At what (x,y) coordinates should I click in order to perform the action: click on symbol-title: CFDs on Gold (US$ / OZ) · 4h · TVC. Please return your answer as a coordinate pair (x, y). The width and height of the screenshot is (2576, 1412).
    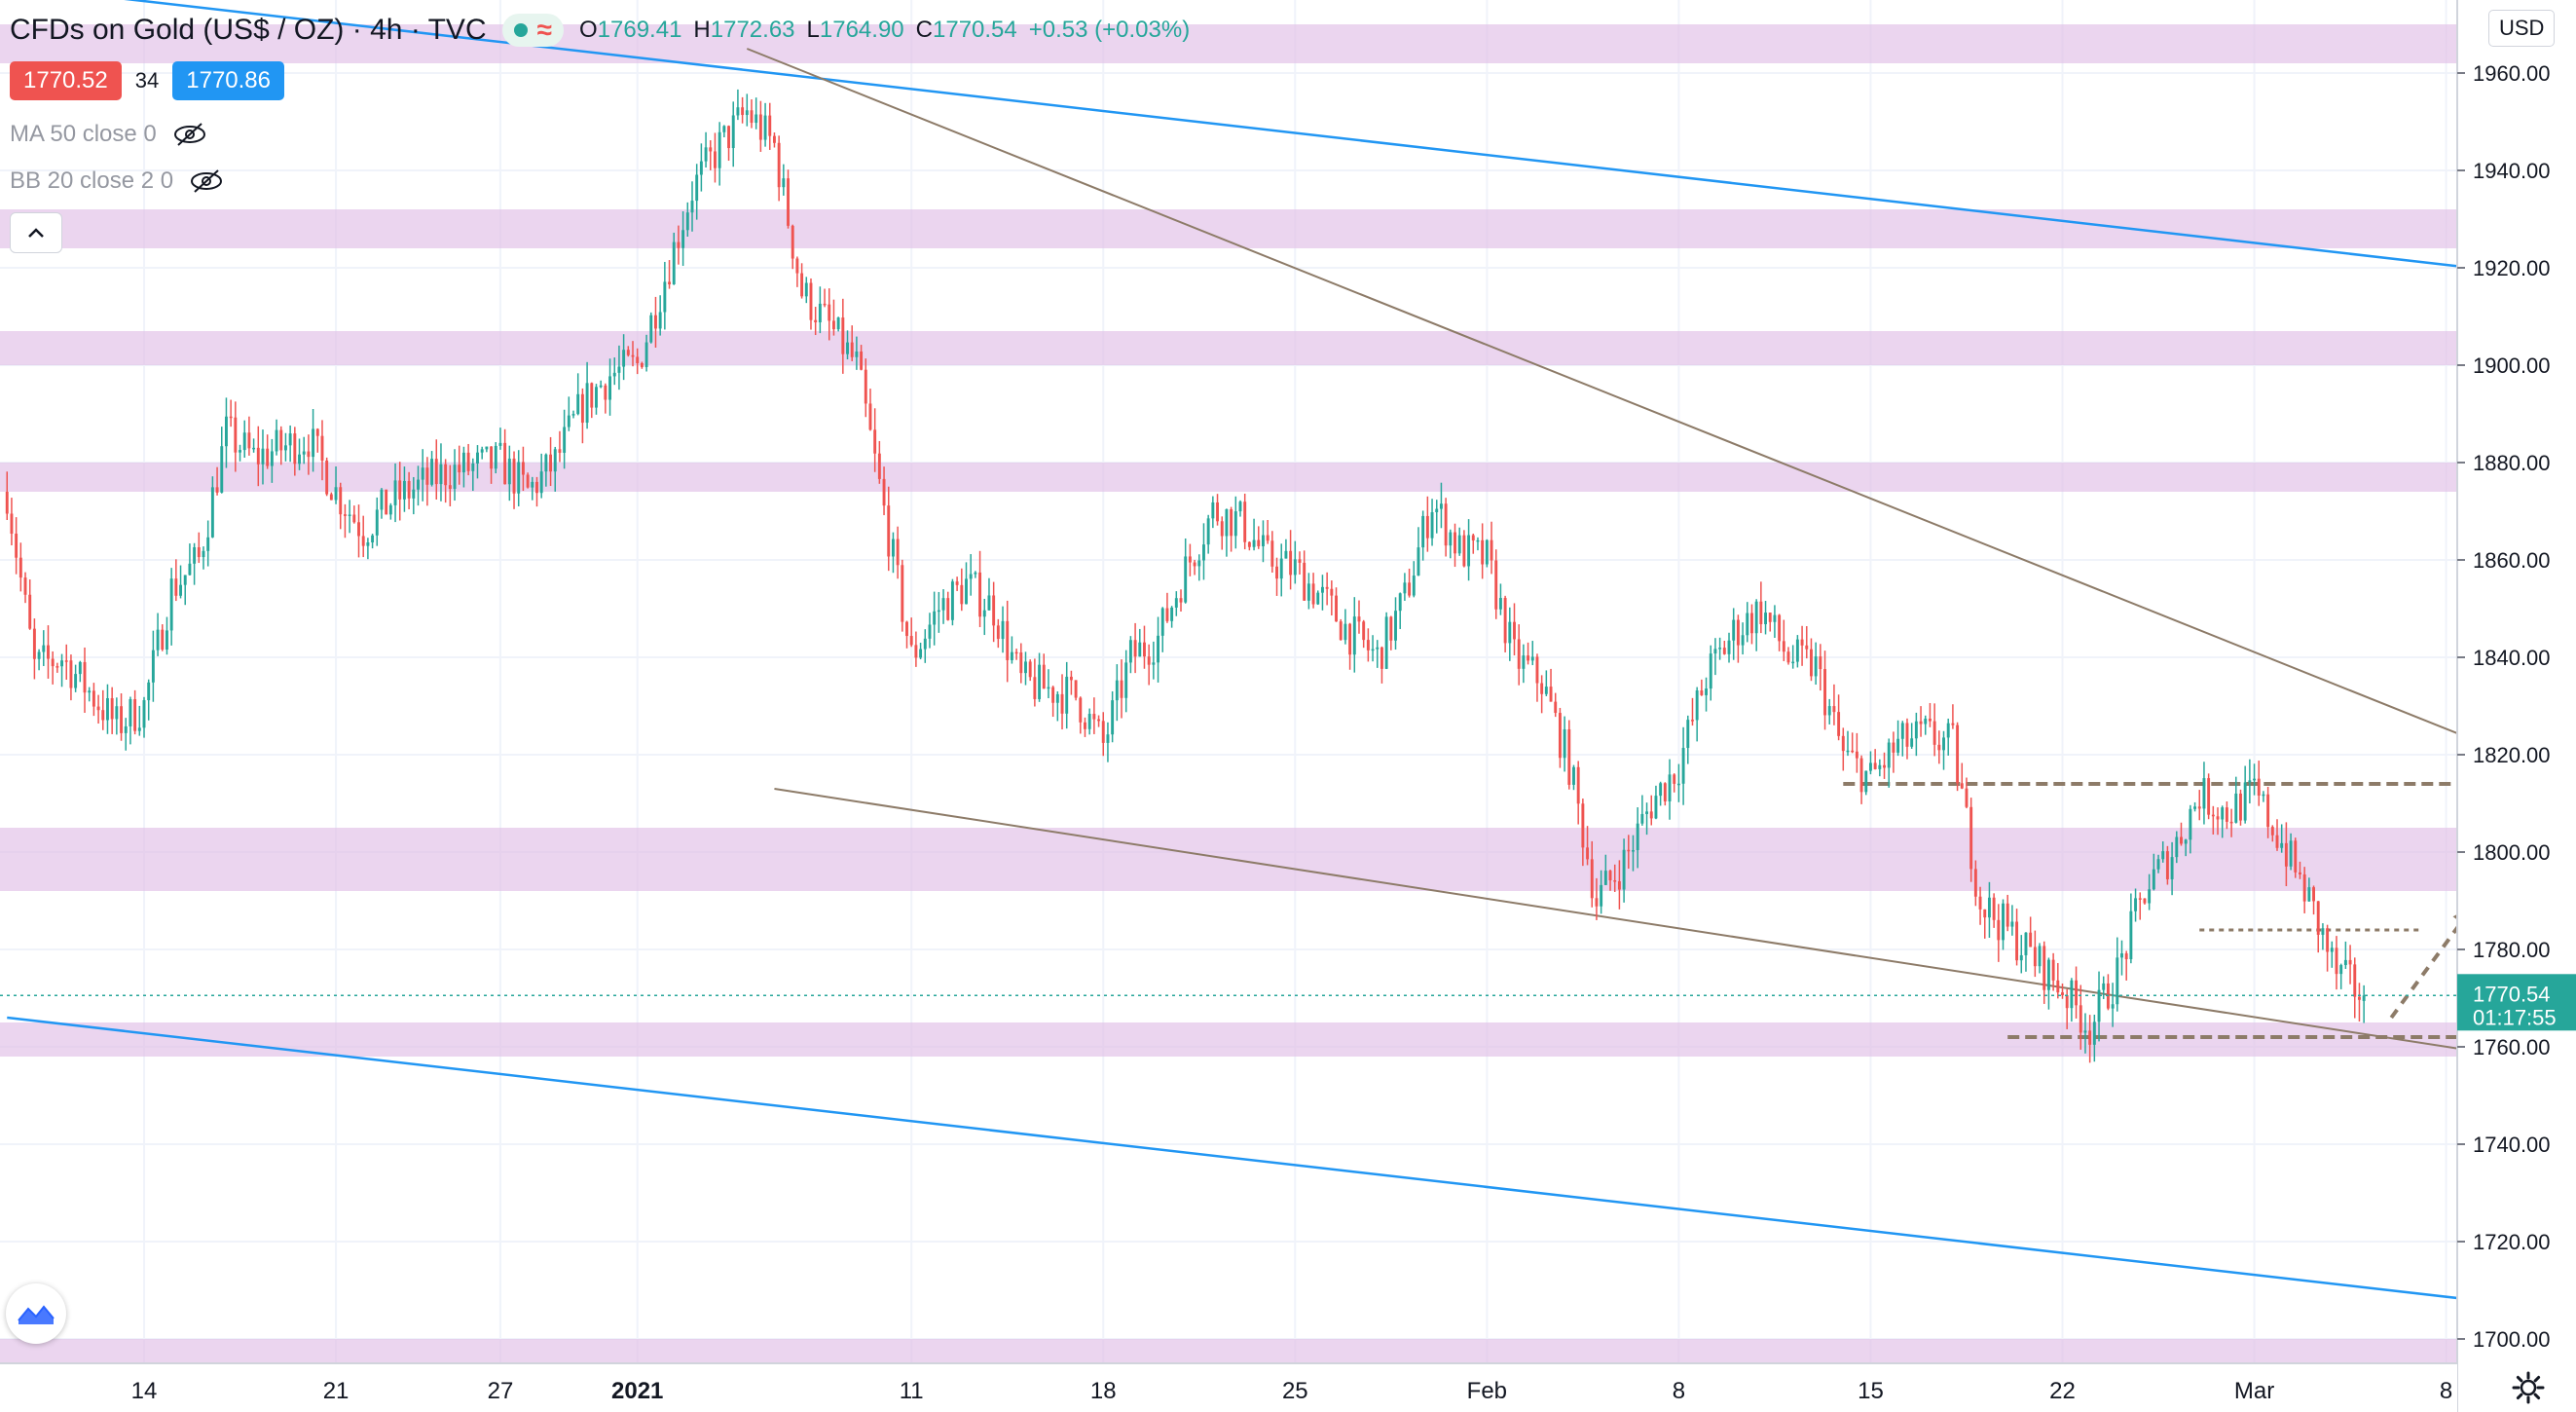
    Looking at the image, I should click on (248, 30).